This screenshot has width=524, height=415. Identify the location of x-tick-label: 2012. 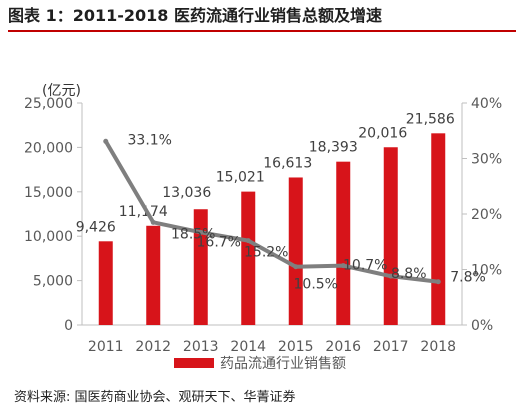
(153, 347).